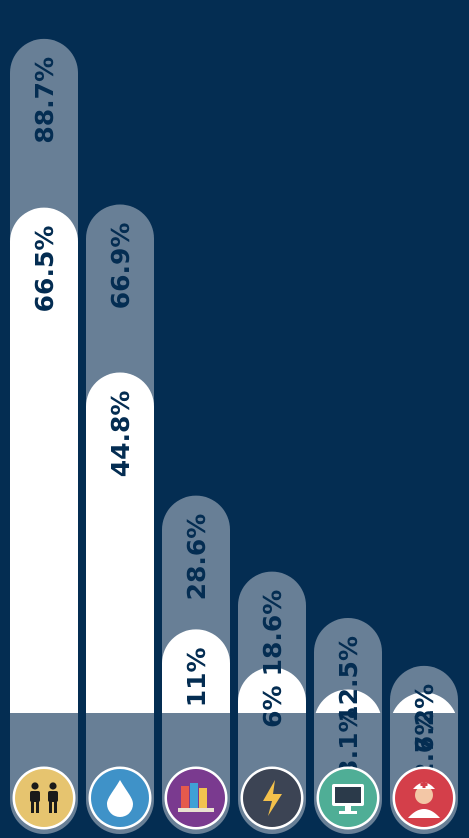  I want to click on outer-value-label-people: 88.7%, so click(44, 100).